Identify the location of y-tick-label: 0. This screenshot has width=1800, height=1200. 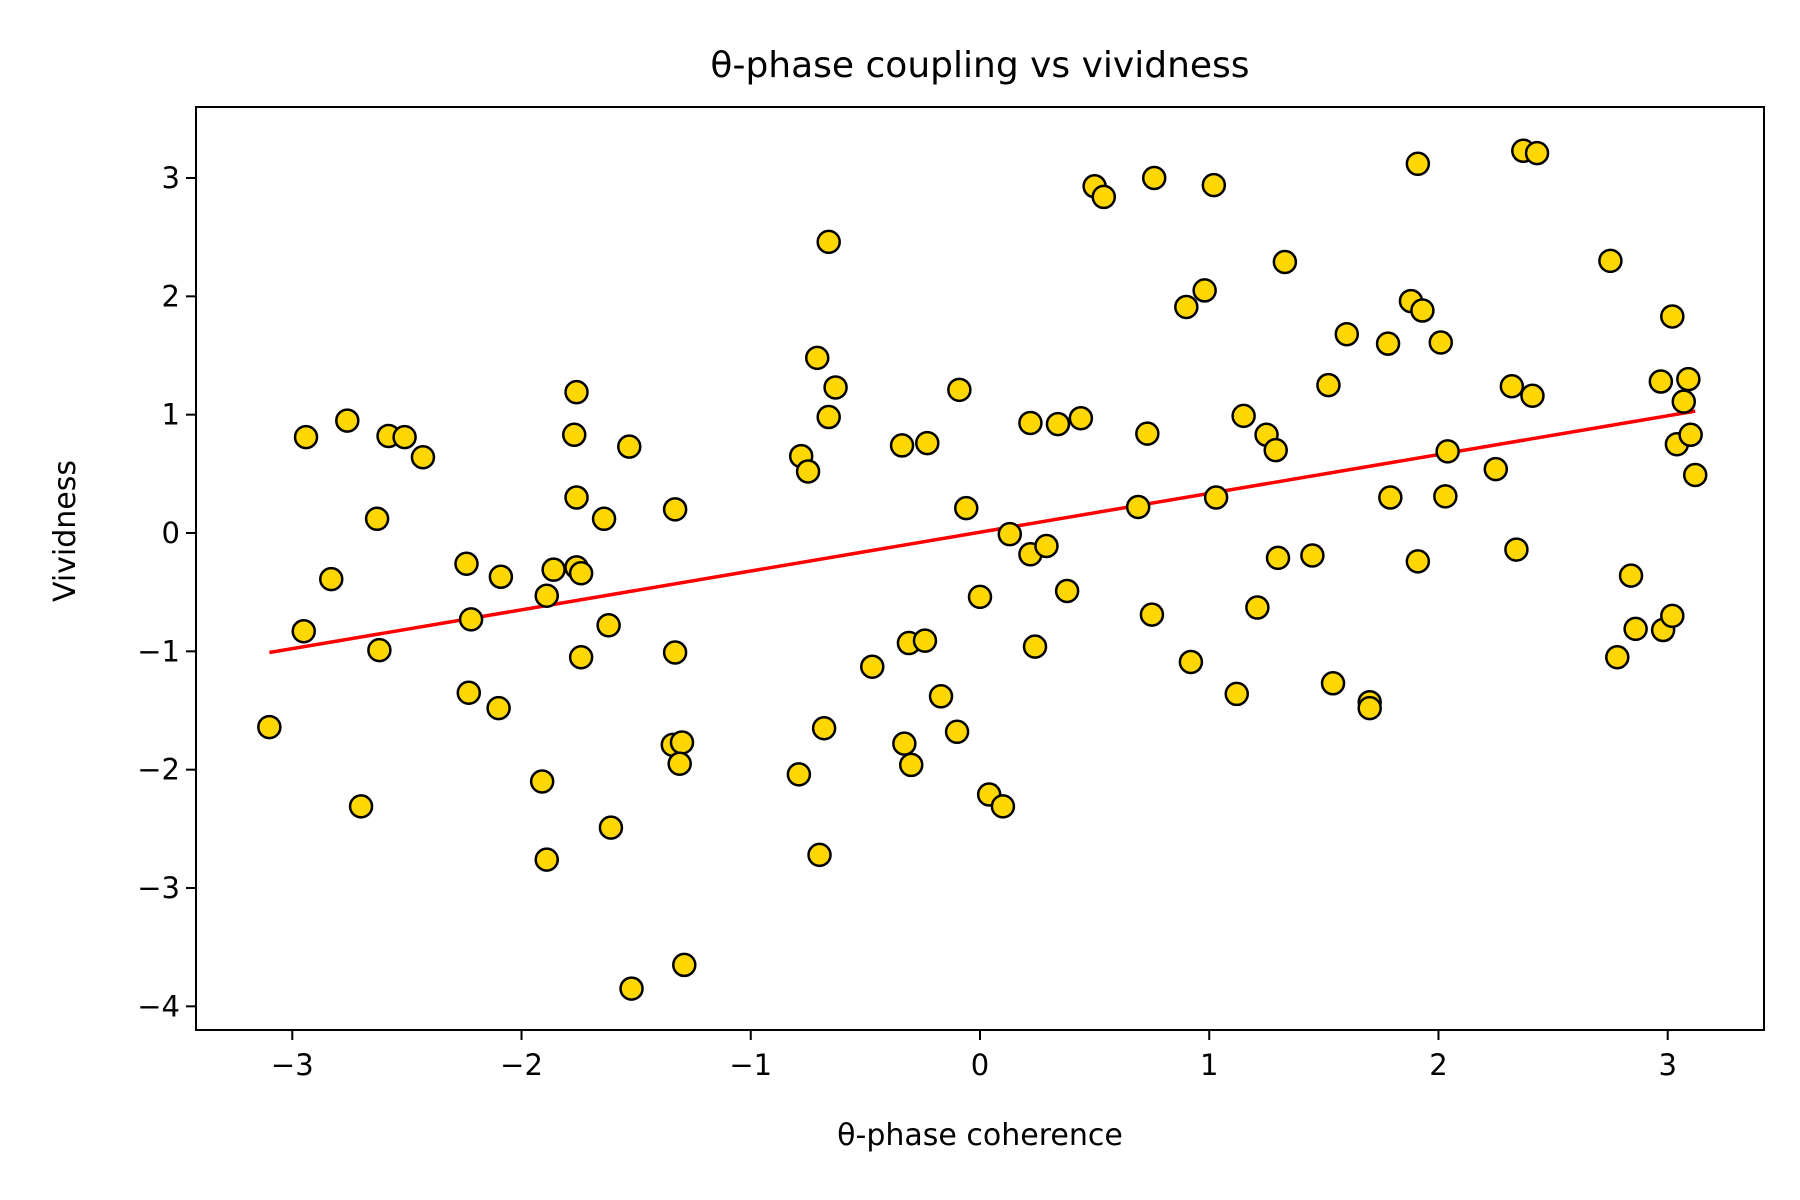
(171, 533).